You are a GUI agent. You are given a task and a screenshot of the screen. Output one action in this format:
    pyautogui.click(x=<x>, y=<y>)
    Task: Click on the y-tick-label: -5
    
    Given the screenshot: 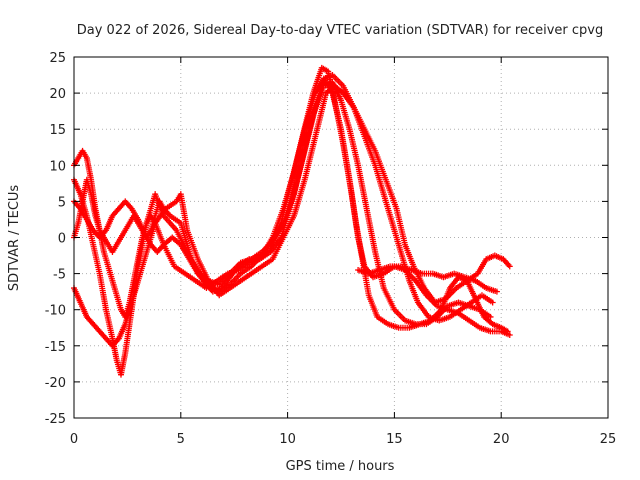 What is the action you would take?
    pyautogui.click(x=59, y=275)
    